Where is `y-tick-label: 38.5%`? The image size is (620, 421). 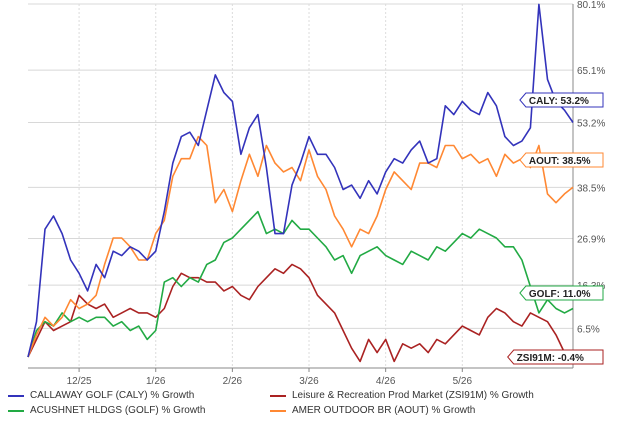
y-tick-label: 38.5% is located at coordinates (591, 188).